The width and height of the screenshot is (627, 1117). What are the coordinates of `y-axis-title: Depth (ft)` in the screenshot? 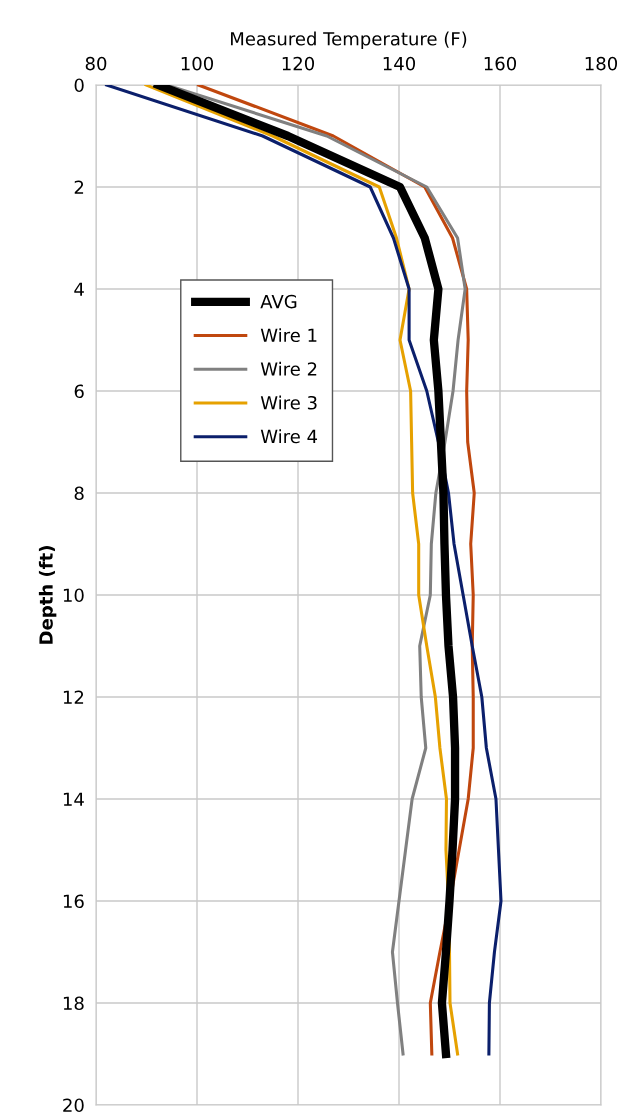 It's located at (47, 595).